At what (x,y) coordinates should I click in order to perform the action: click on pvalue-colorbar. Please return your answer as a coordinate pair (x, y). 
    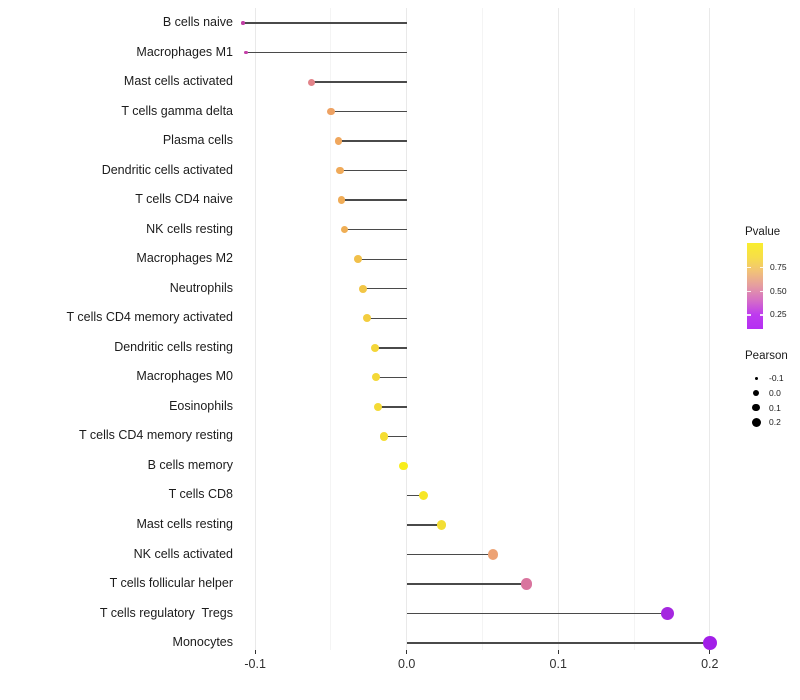
    Looking at the image, I should click on (755, 286).